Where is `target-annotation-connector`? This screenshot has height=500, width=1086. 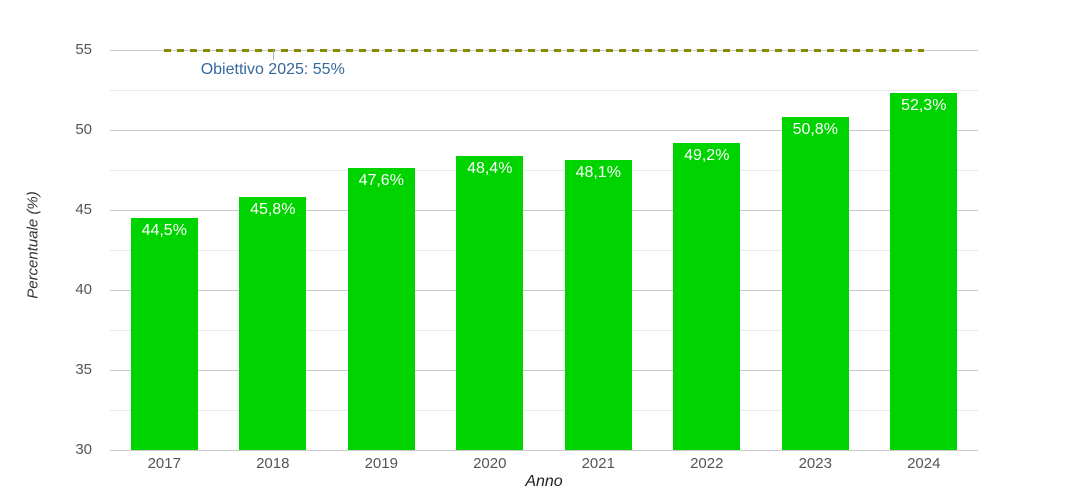
target-annotation-connector is located at coordinates (273, 55).